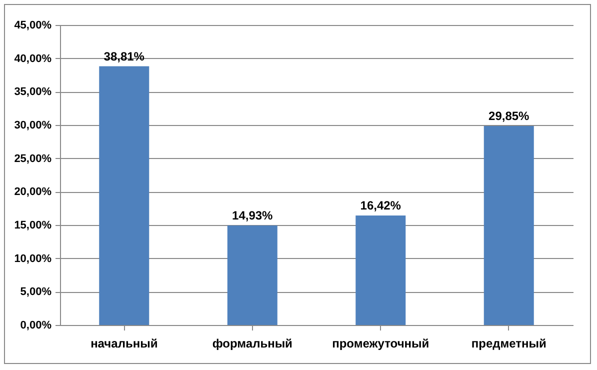 Image resolution: width=597 pixels, height=370 pixels. I want to click on y-tick-label: 25,00%, so click(33, 158).